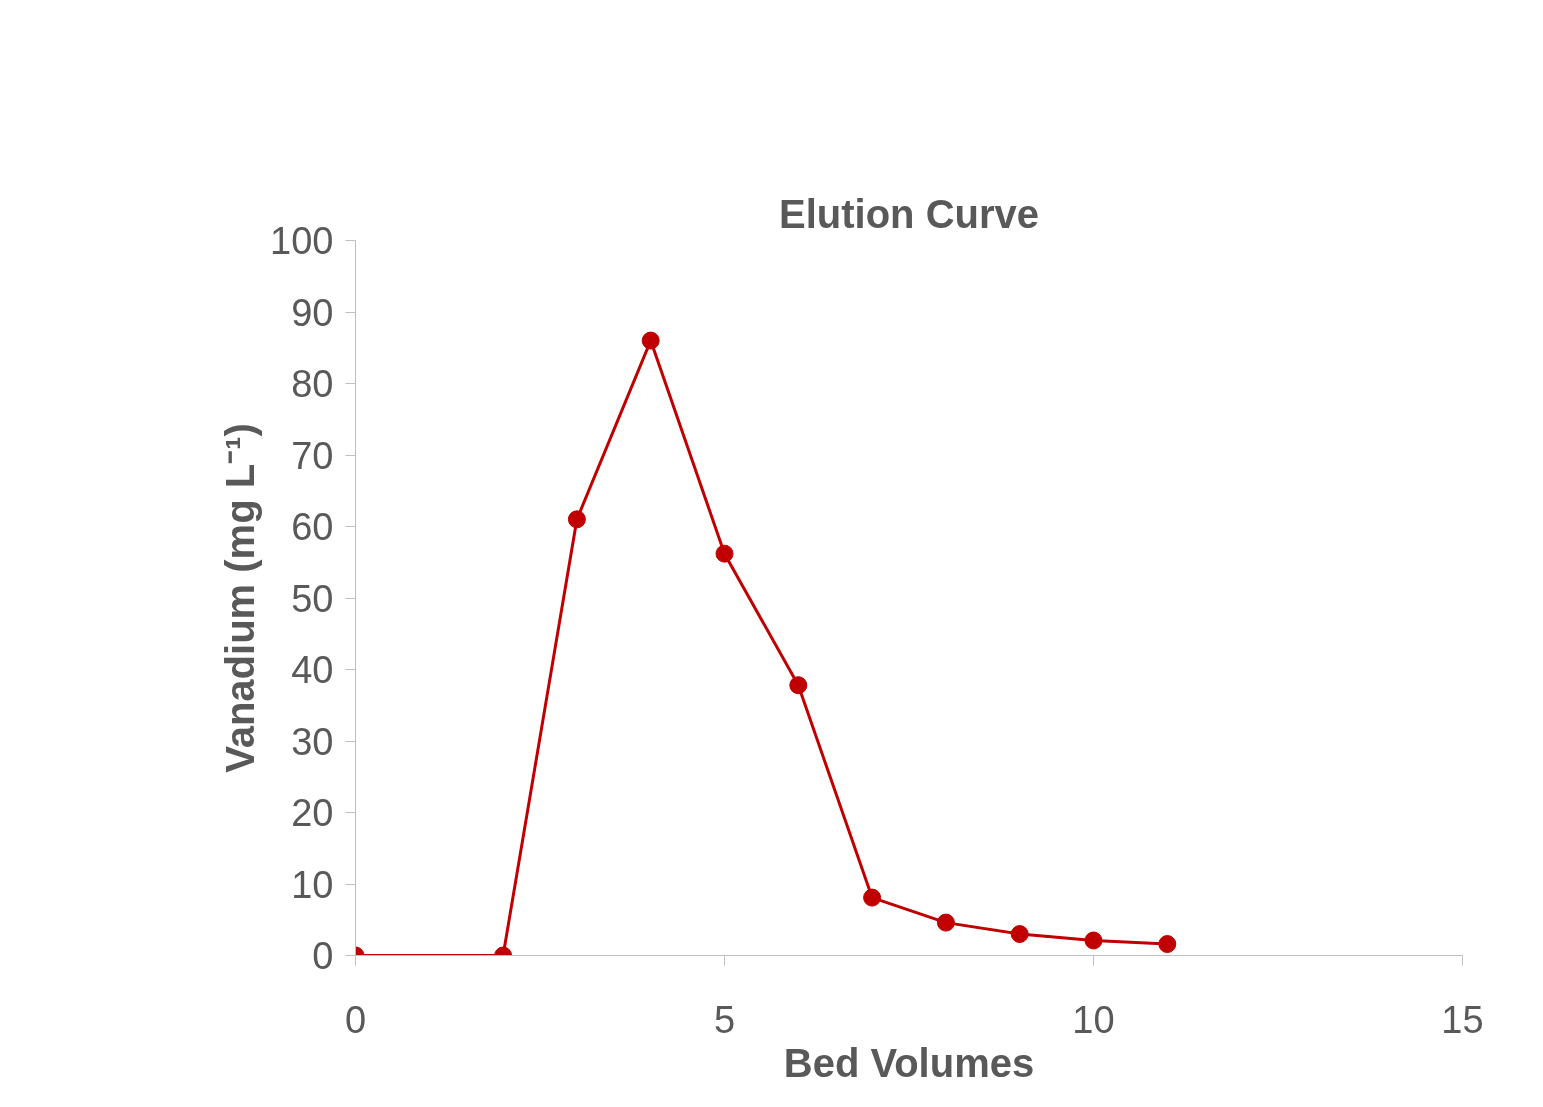 Image resolution: width=1543 pixels, height=1107 pixels. Describe the element at coordinates (909, 213) in the screenshot. I see `chart-title: Elution Curve` at that location.